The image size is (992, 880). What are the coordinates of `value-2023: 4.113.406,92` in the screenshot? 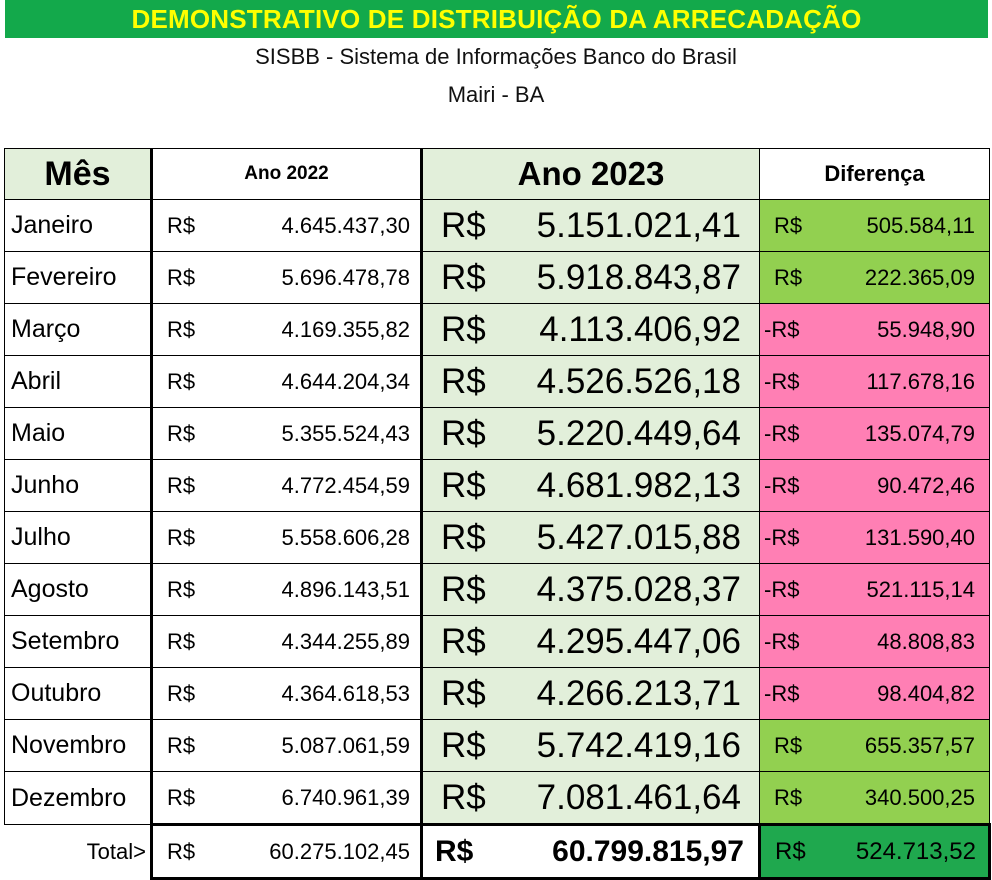 It's located at (640, 329).